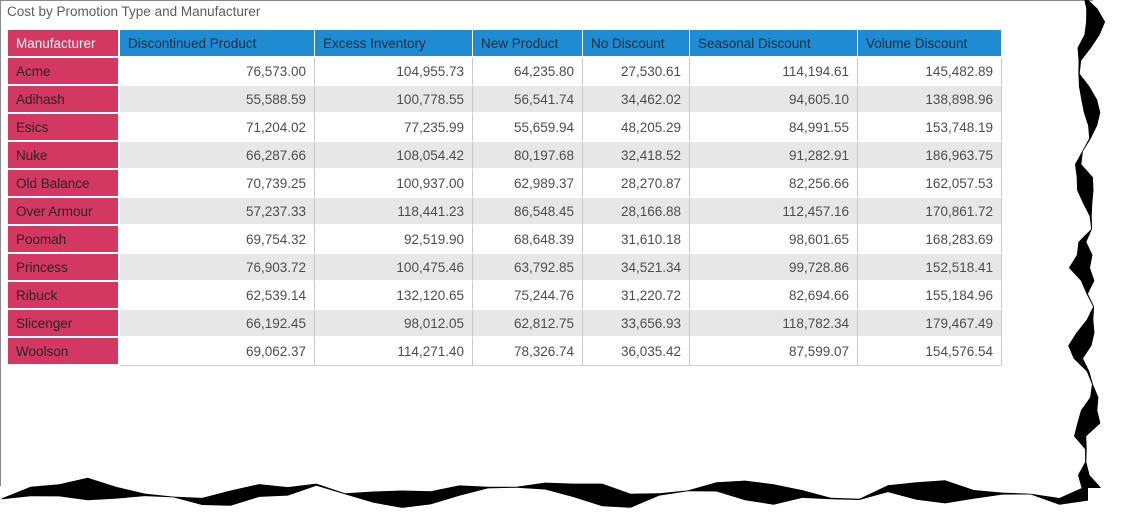  I want to click on row-label-adihash: Adihash, so click(64, 100).